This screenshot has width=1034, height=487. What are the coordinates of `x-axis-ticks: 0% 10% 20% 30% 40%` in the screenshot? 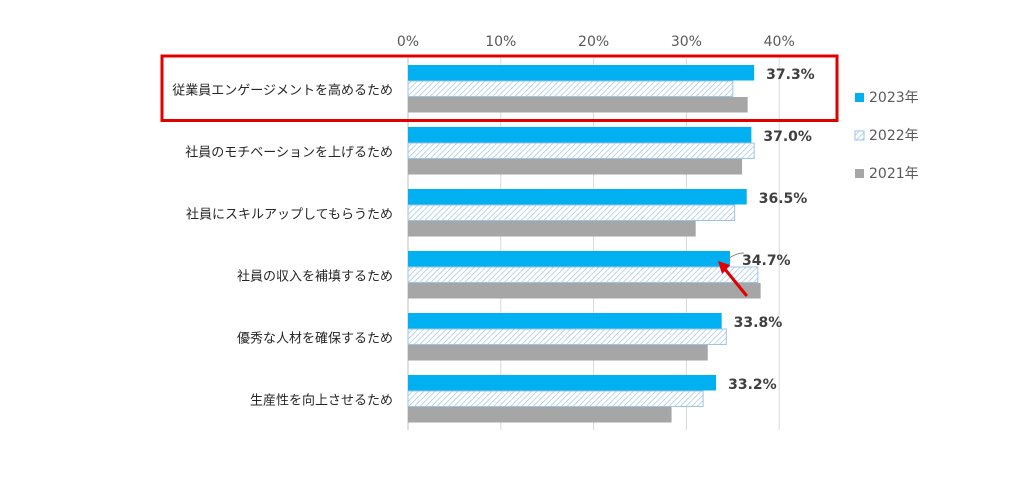 It's located at (596, 42).